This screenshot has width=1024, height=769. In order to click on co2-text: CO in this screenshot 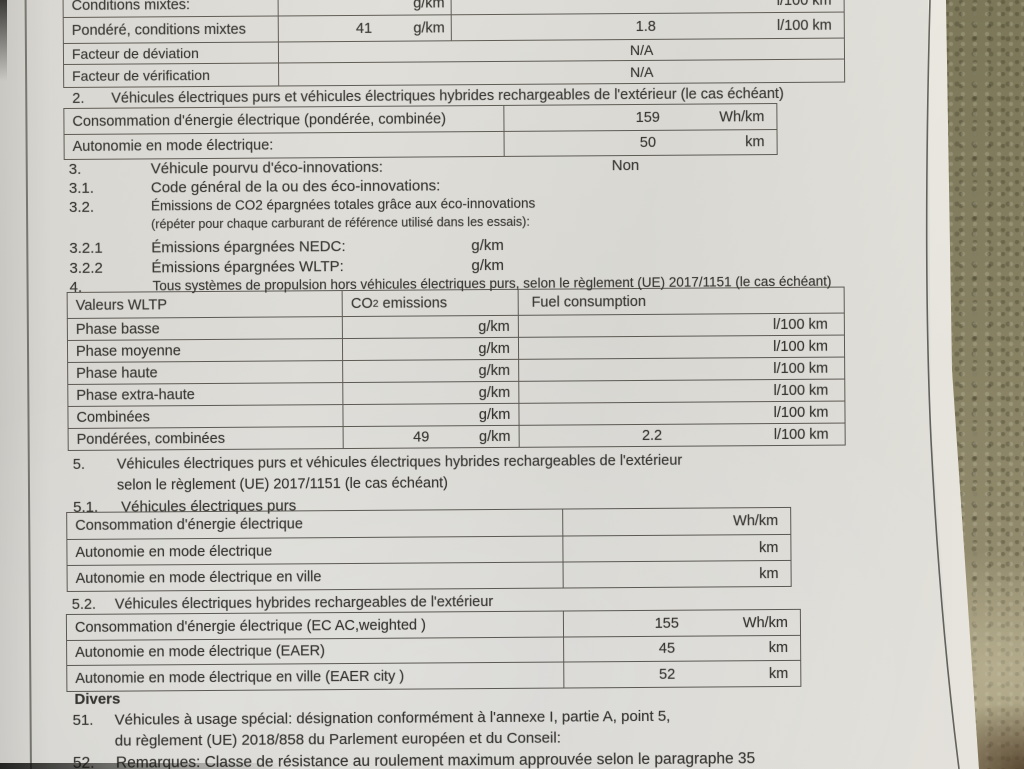, I will do `click(361, 303)`.